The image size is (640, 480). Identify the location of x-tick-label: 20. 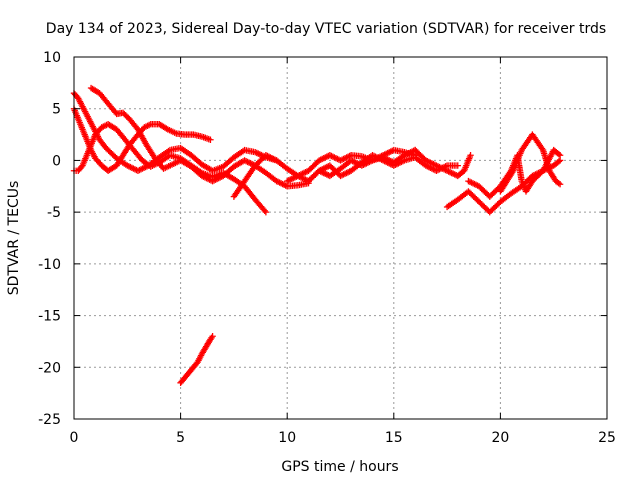
(500, 438).